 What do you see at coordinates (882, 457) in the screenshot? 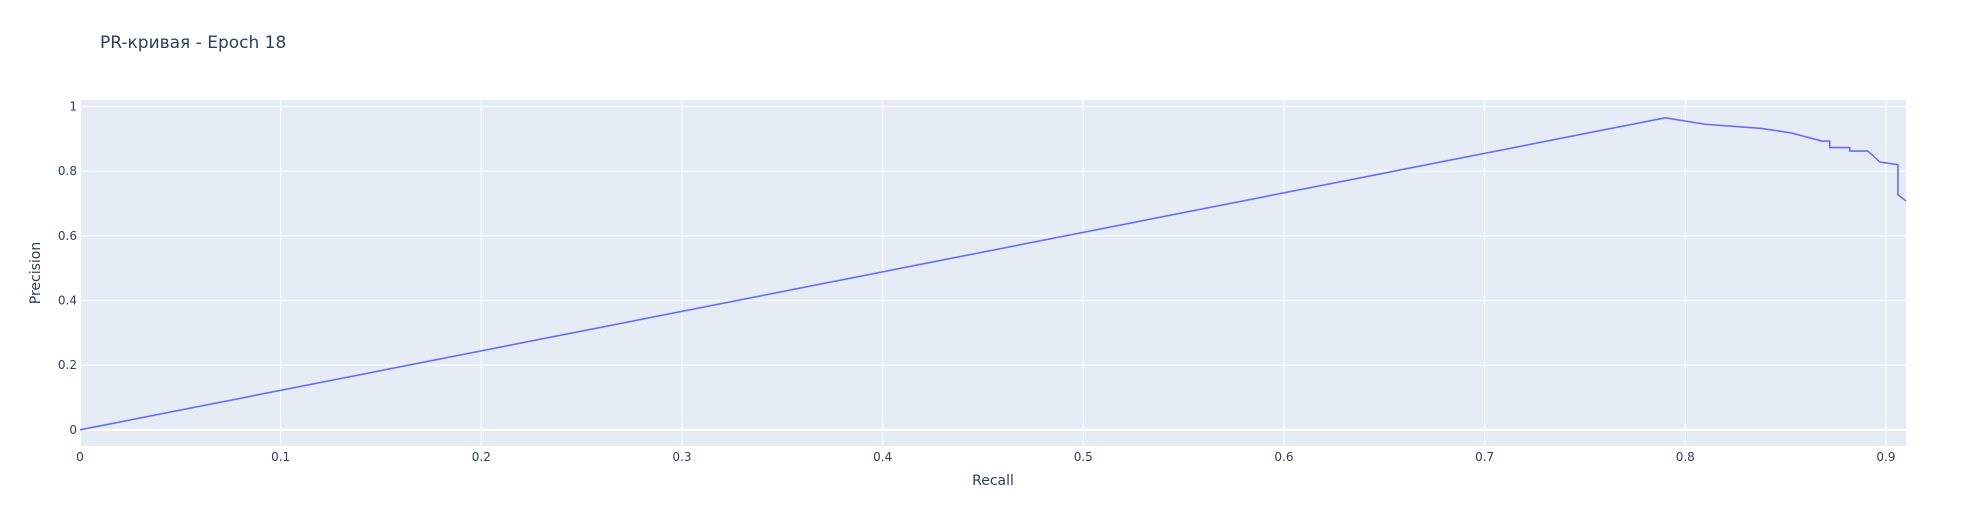
I see `x-tick-label: 0.4` at bounding box center [882, 457].